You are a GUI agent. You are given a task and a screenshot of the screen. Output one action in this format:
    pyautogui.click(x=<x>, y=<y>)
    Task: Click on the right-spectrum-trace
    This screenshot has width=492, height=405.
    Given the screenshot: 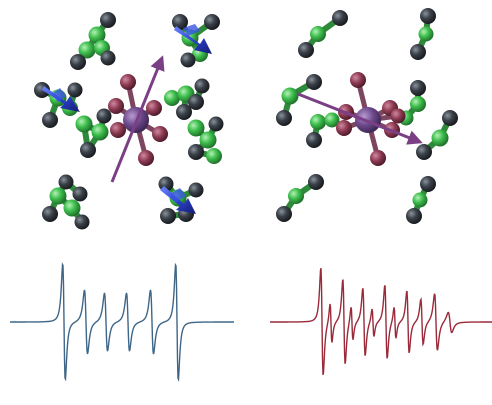 What is the action you would take?
    pyautogui.click(x=381, y=321)
    